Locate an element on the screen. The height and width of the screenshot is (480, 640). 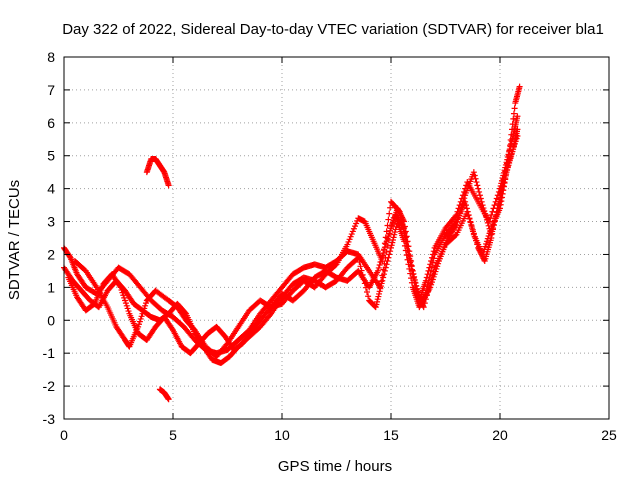
y-tick-label: 5 is located at coordinates (51, 156).